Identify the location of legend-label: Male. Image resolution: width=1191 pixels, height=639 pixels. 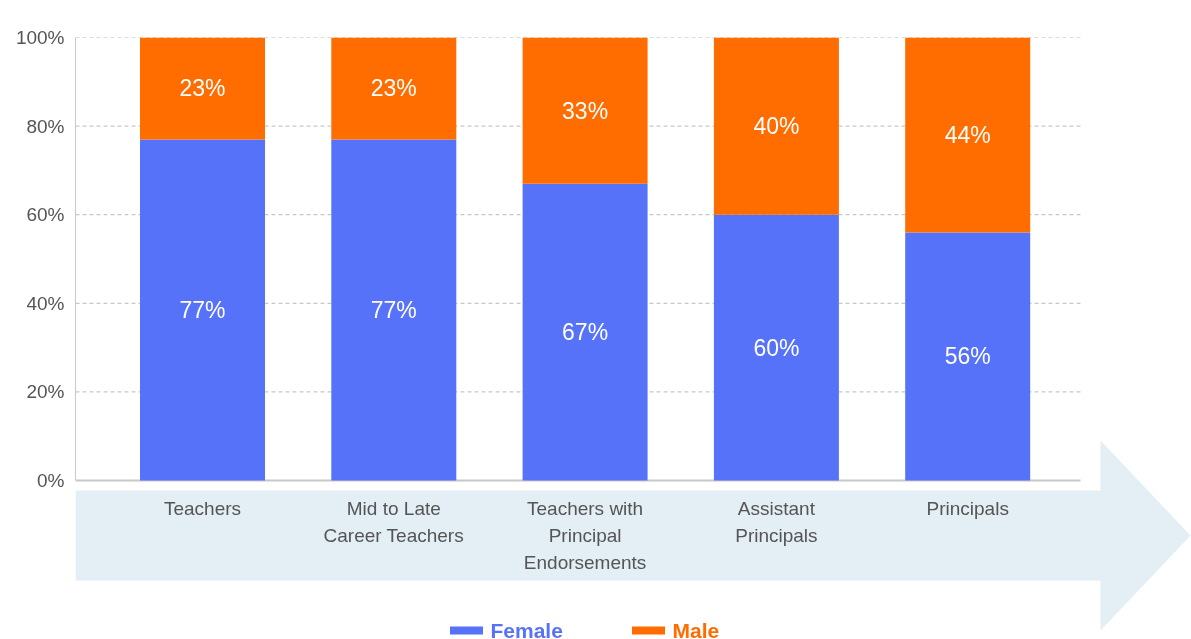
(696, 629).